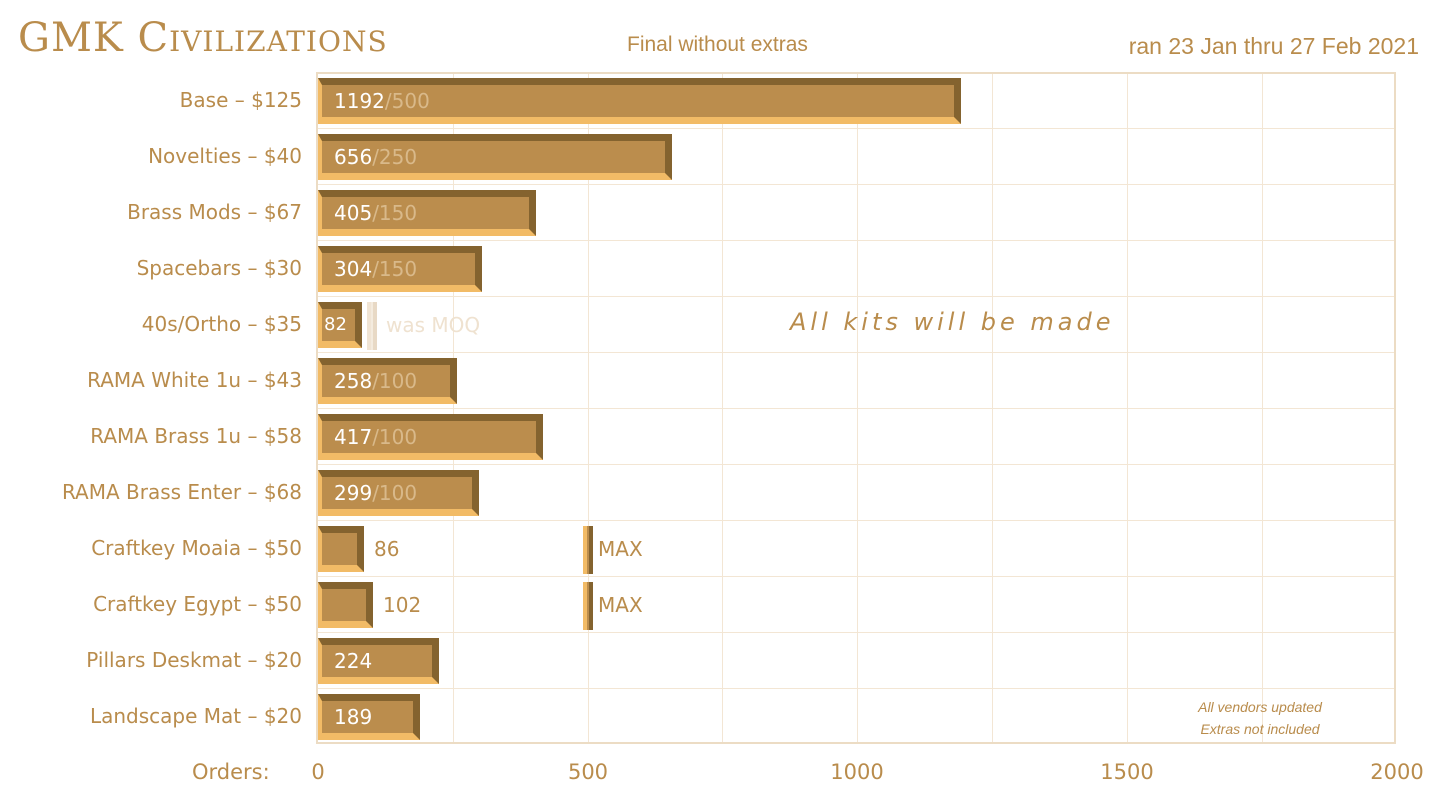  What do you see at coordinates (1260, 729) in the screenshot?
I see `note-extras: Extras not included` at bounding box center [1260, 729].